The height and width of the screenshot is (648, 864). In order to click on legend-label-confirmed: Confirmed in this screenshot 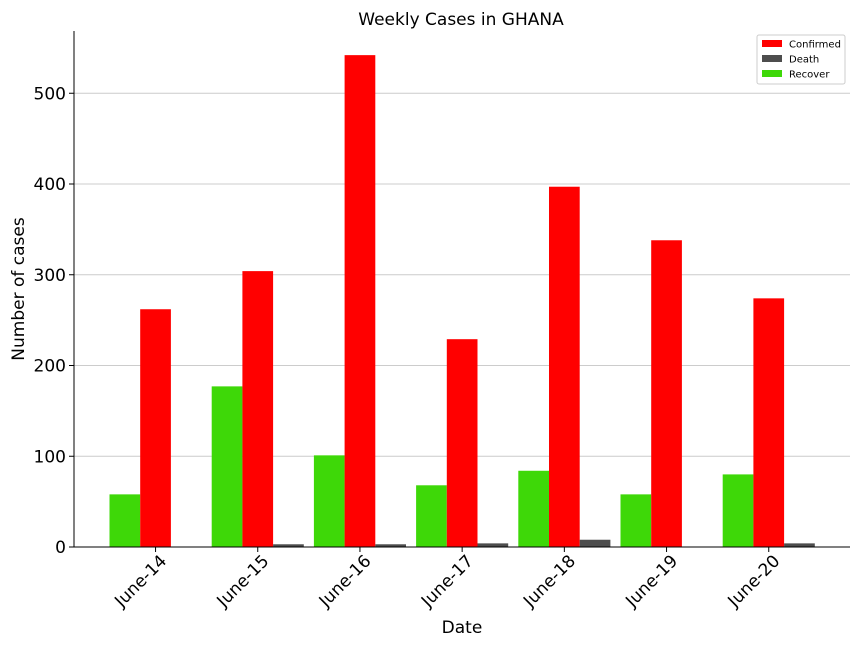, I will do `click(815, 45)`.